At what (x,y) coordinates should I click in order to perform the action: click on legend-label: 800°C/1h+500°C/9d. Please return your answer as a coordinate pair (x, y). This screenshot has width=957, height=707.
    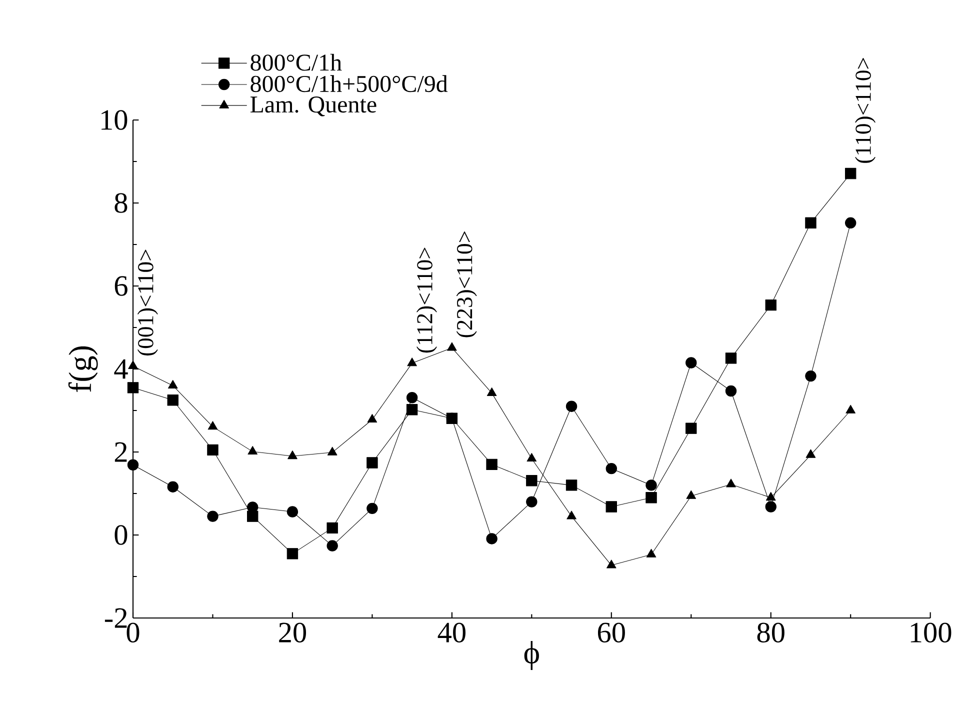
    Looking at the image, I should click on (349, 83).